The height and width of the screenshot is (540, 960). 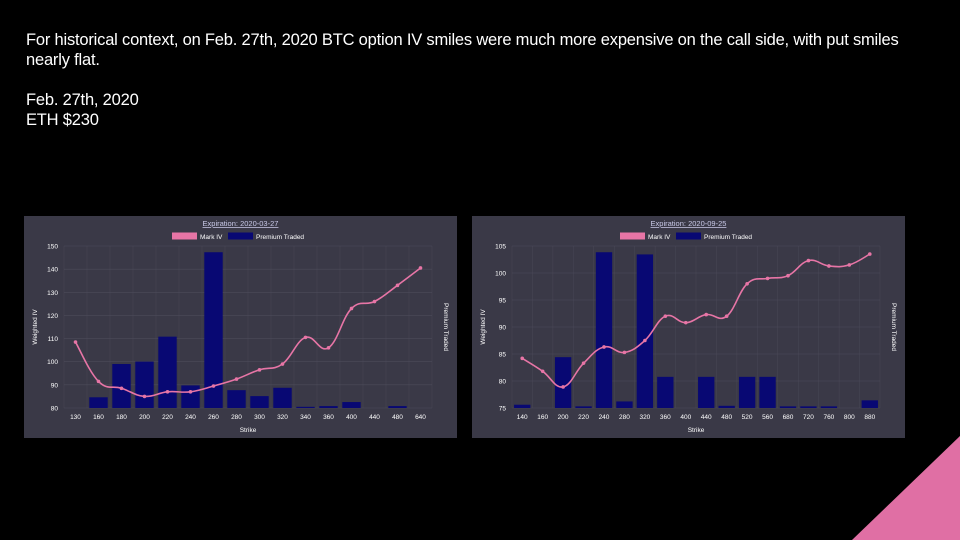 I want to click on x-tick-label: 680, so click(x=788, y=417).